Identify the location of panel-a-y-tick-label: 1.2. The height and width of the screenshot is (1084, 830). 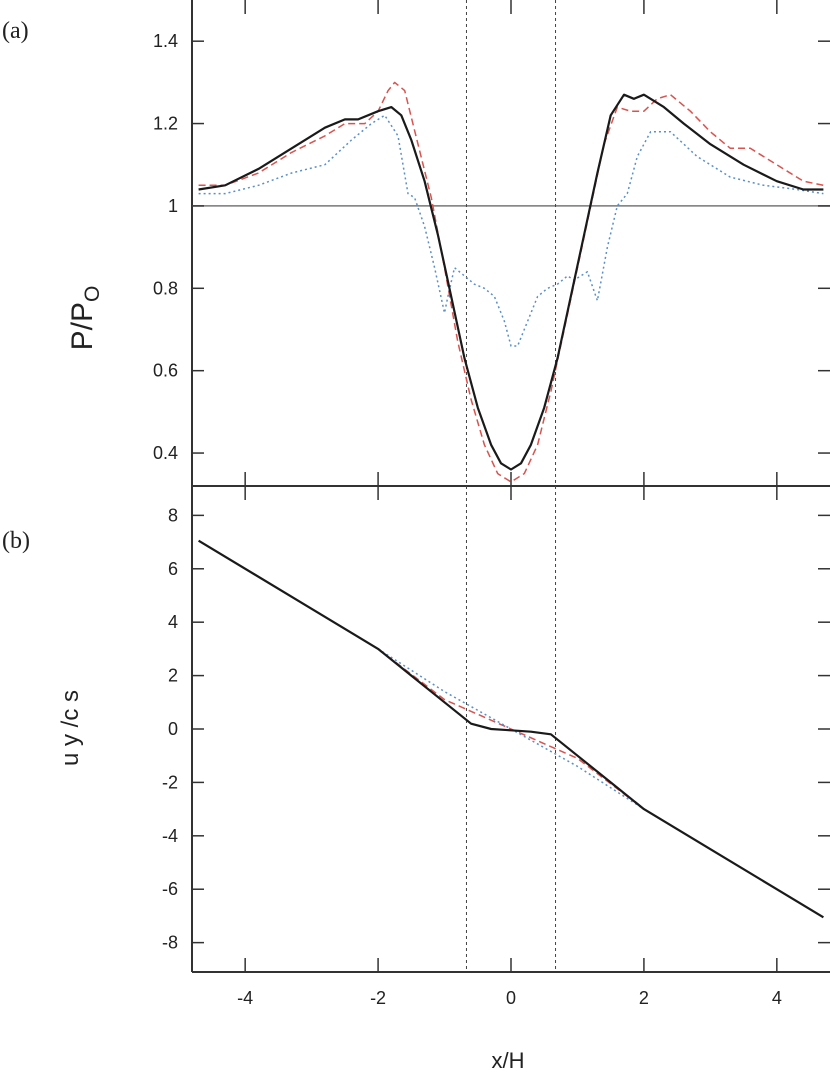
(165, 124).